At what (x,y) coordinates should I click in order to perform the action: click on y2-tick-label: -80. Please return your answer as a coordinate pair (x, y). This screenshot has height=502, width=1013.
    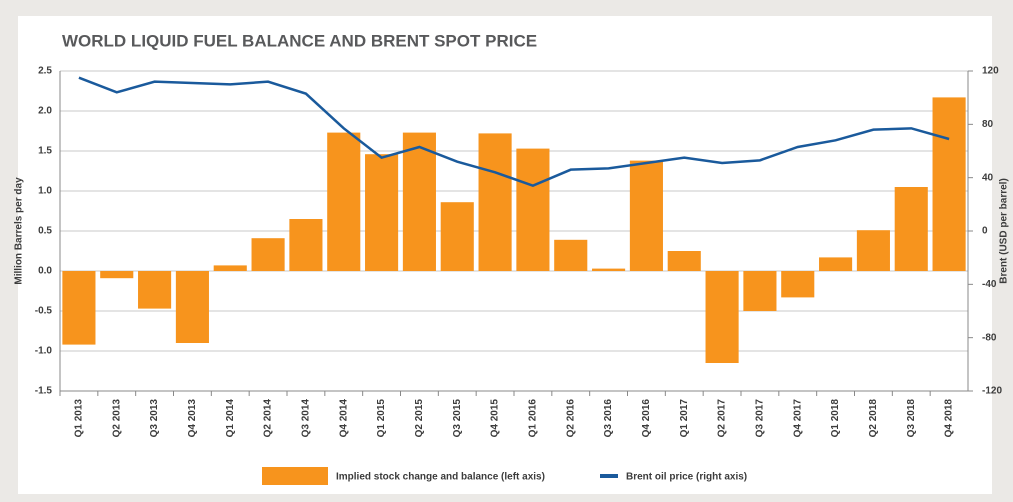
    Looking at the image, I should click on (989, 337).